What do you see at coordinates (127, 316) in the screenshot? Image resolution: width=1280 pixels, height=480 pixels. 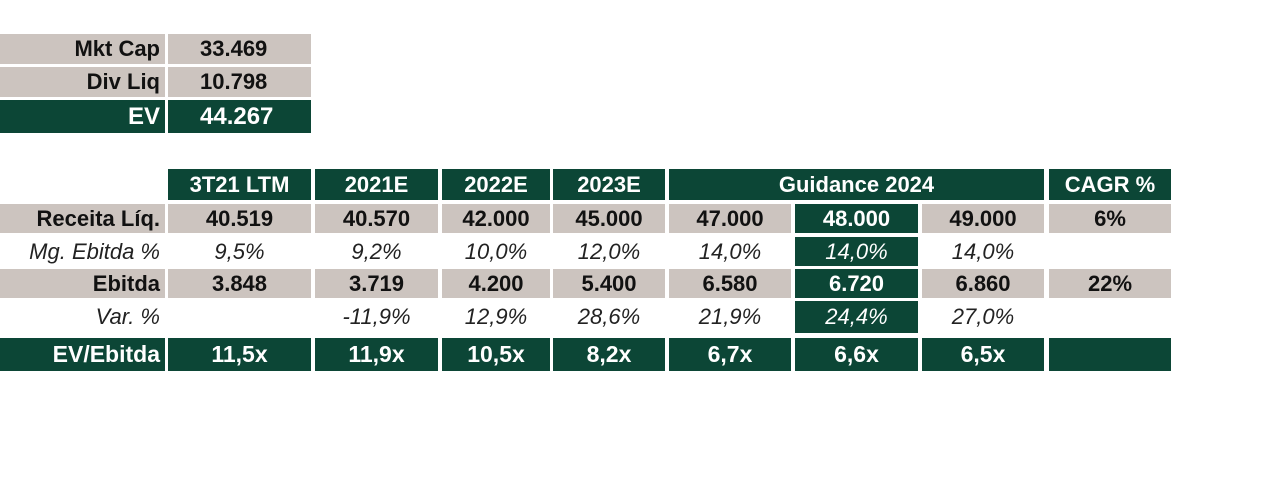 I see `row-label: Var. %` at bounding box center [127, 316].